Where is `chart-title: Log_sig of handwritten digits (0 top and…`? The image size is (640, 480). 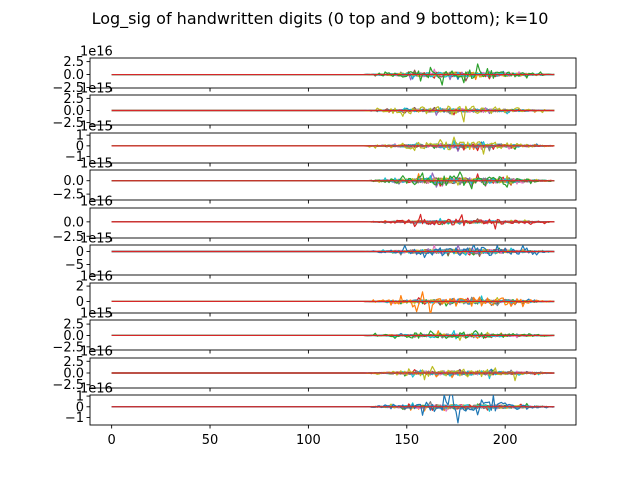 chart-title: Log_sig of handwritten digits (0 top and… is located at coordinates (320, 19).